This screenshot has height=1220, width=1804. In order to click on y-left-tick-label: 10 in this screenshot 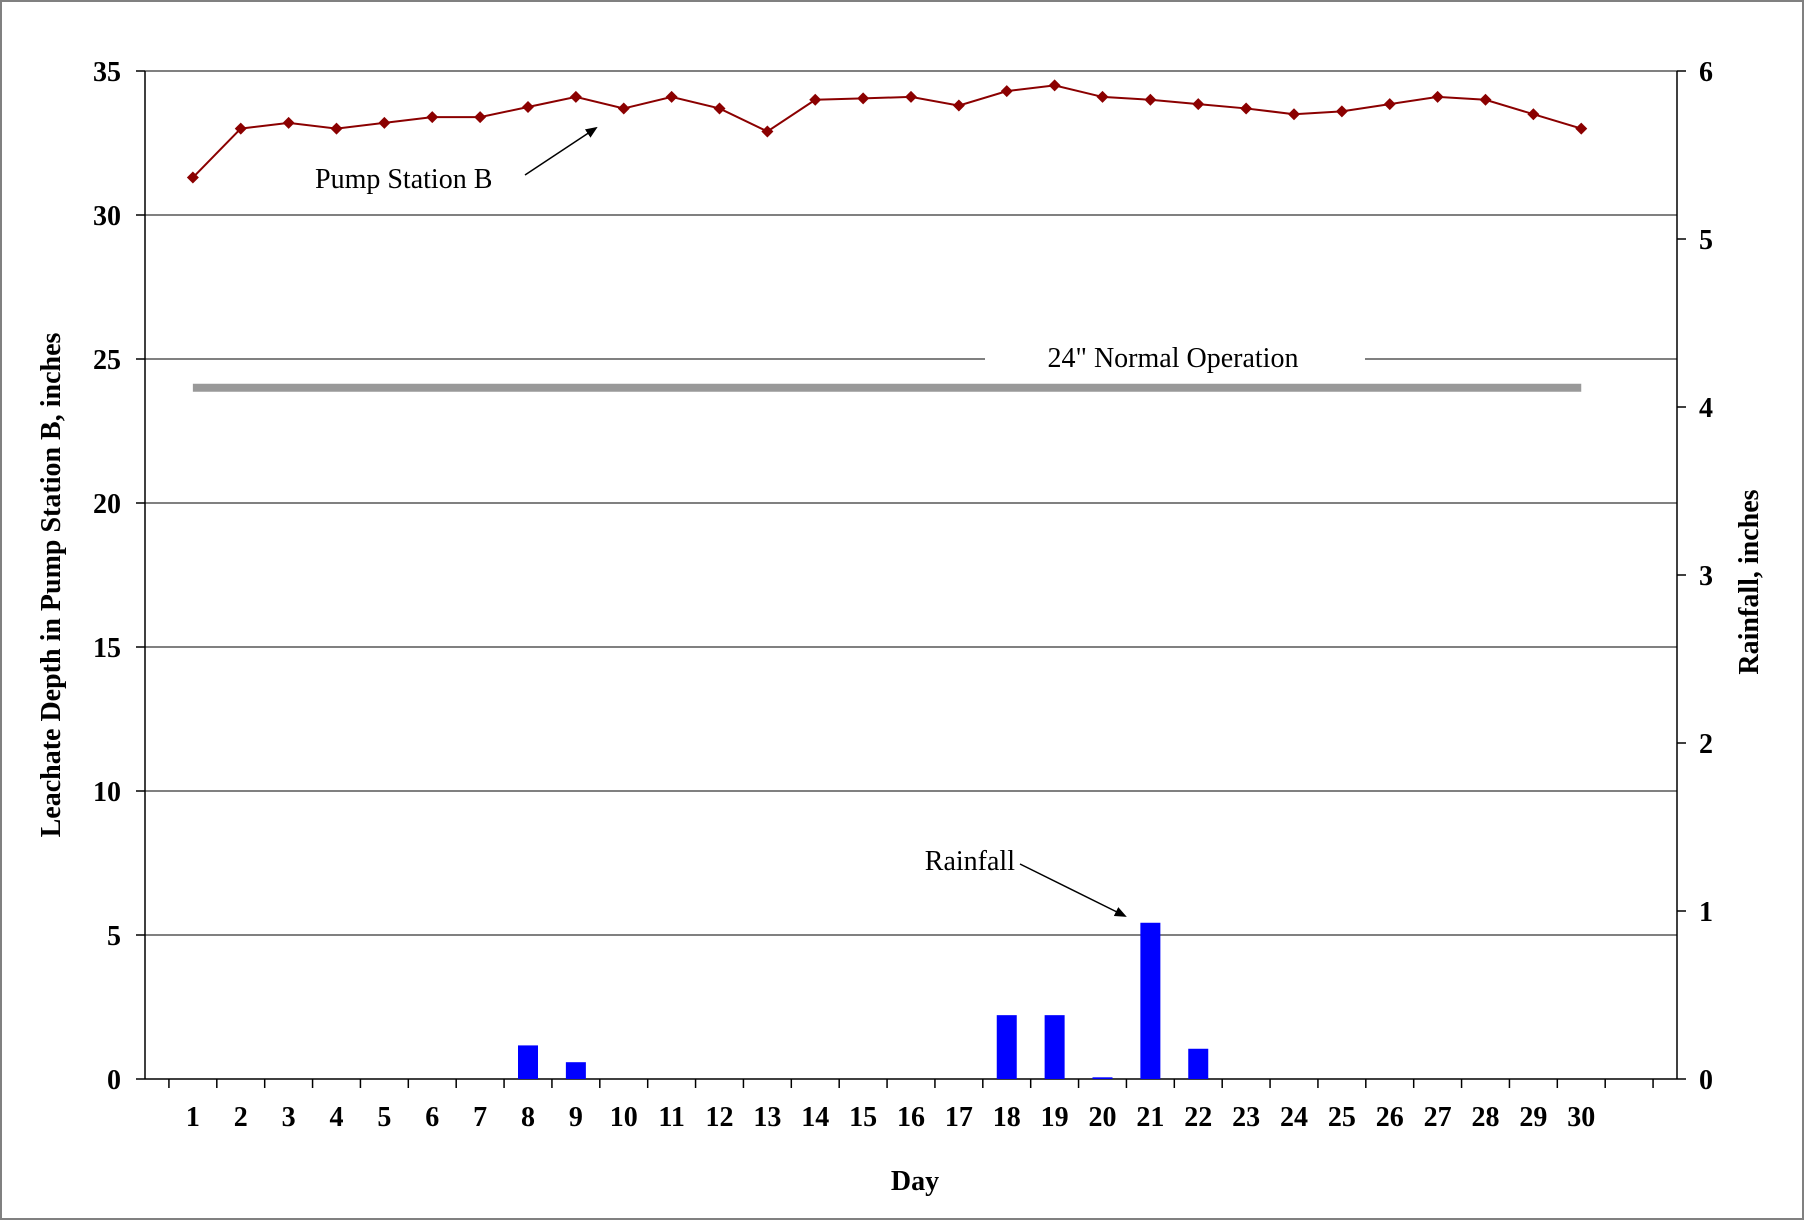, I will do `click(107, 792)`.